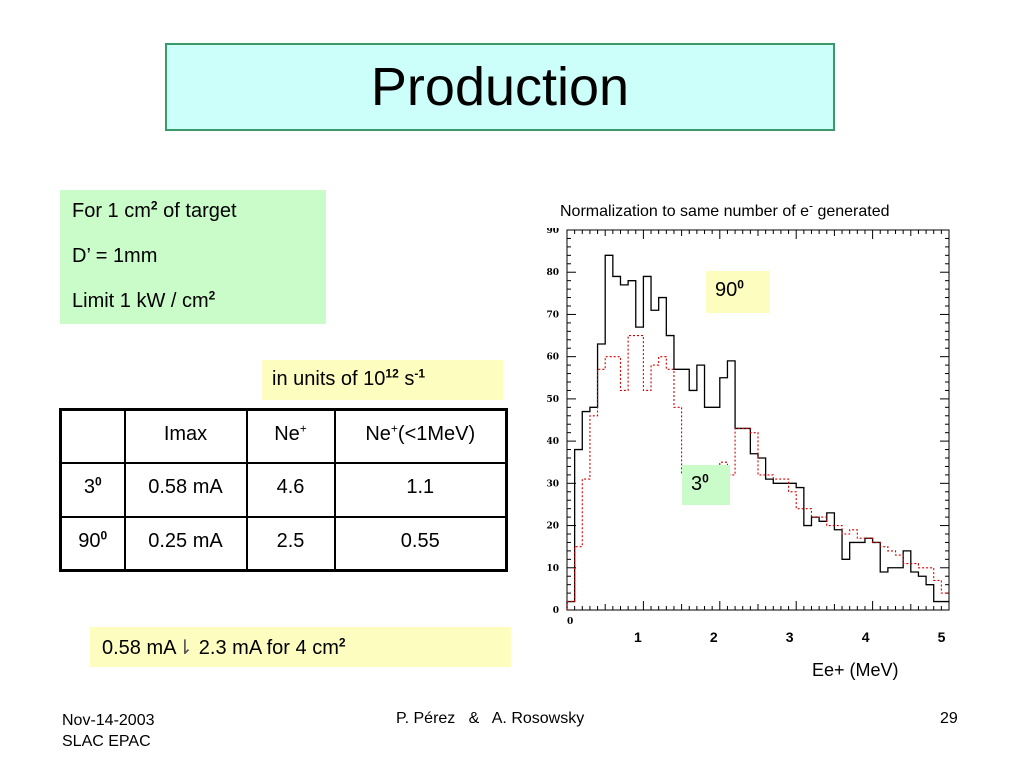  Describe the element at coordinates (436, 434) in the screenshot. I see `header-ne-low-suffix: (<1MeV)` at that location.